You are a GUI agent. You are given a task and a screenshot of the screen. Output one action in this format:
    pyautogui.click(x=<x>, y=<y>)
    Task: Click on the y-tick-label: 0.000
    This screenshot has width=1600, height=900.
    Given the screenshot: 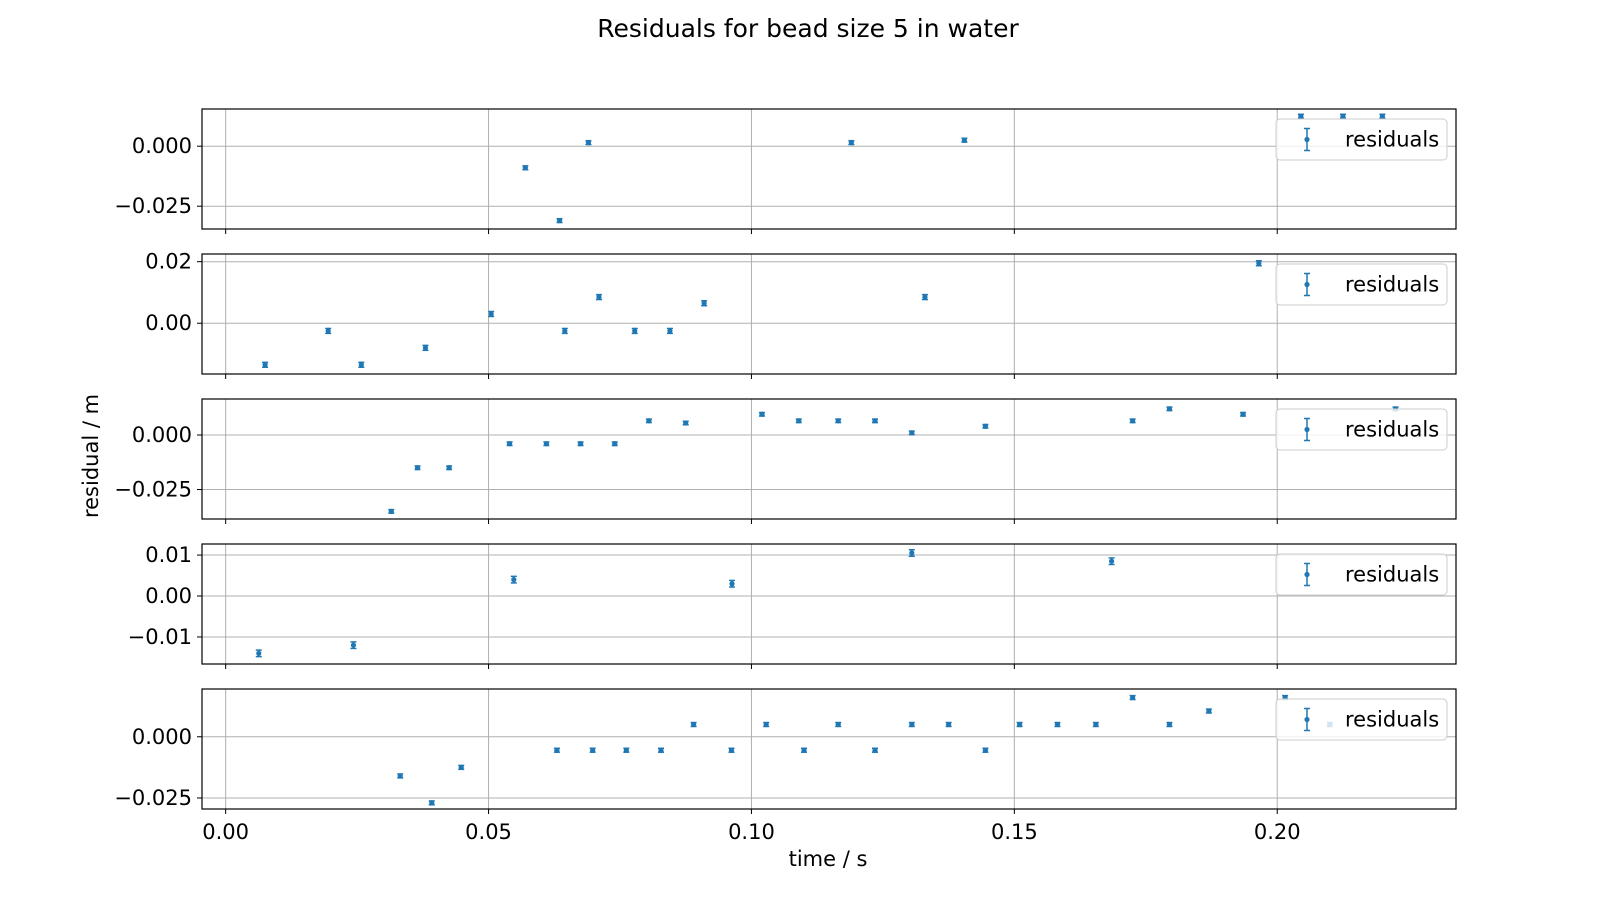 What is the action you would take?
    pyautogui.click(x=162, y=737)
    